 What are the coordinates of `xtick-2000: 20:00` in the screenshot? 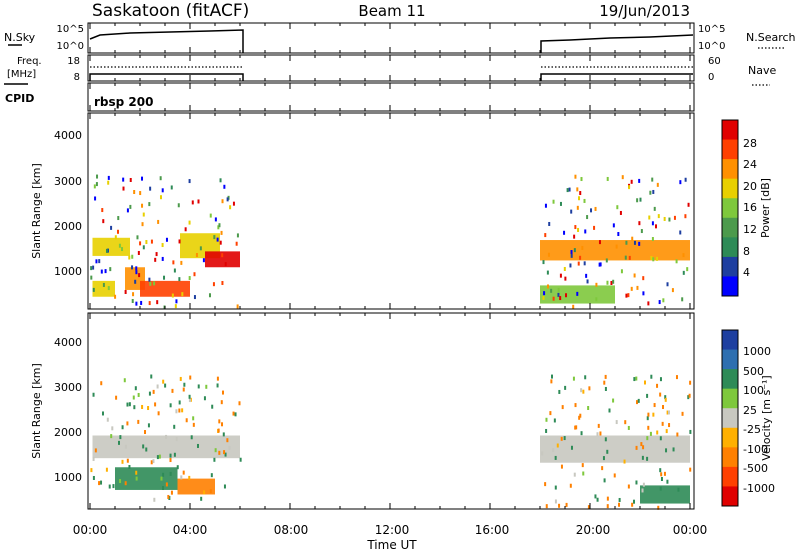 It's located at (593, 530).